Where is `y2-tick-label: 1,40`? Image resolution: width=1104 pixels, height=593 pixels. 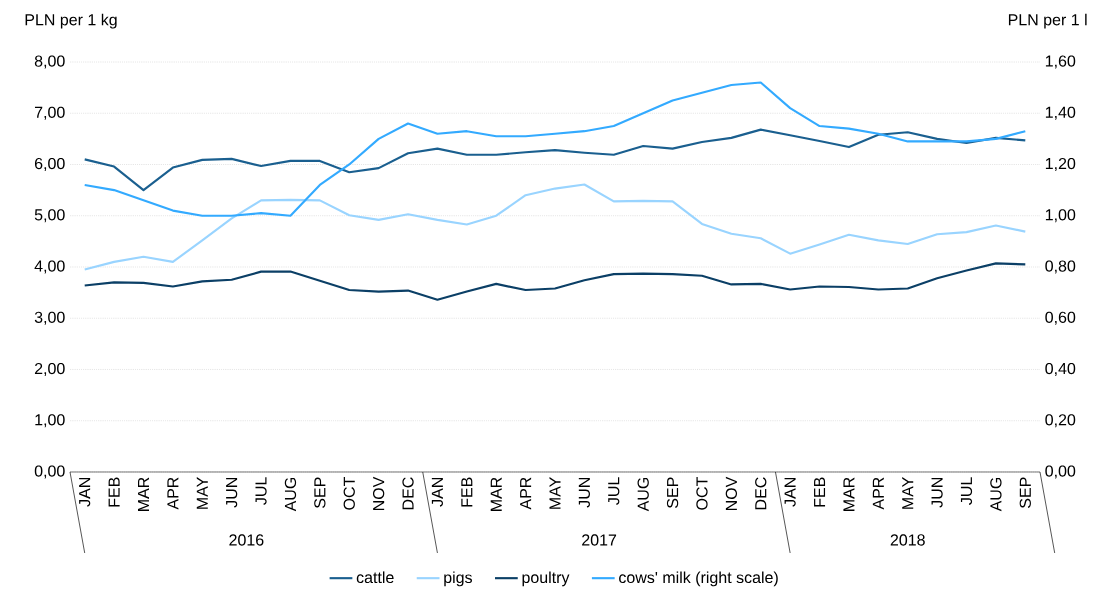
y2-tick-label: 1,40 is located at coordinates (1060, 113).